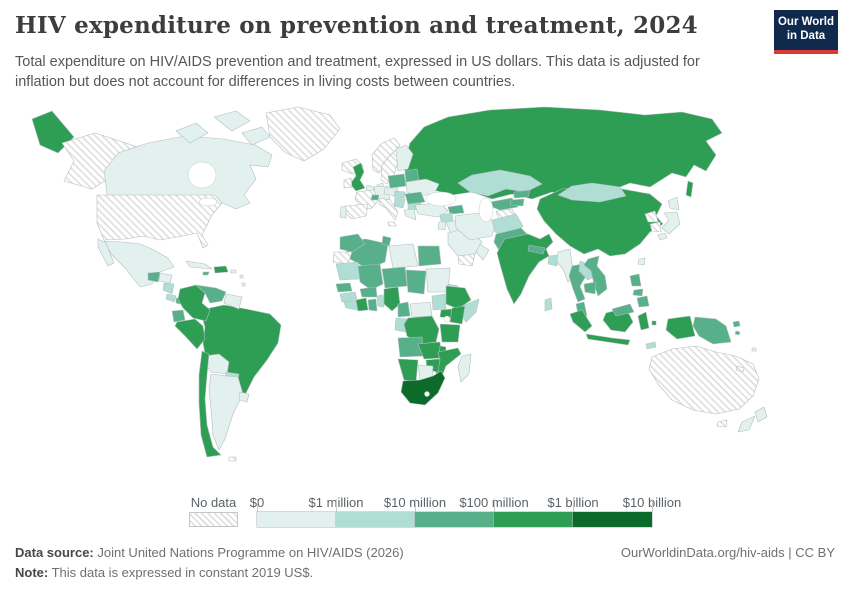 Image resolution: width=850 pixels, height=600 pixels. I want to click on country-timor-leste, so click(651, 345).